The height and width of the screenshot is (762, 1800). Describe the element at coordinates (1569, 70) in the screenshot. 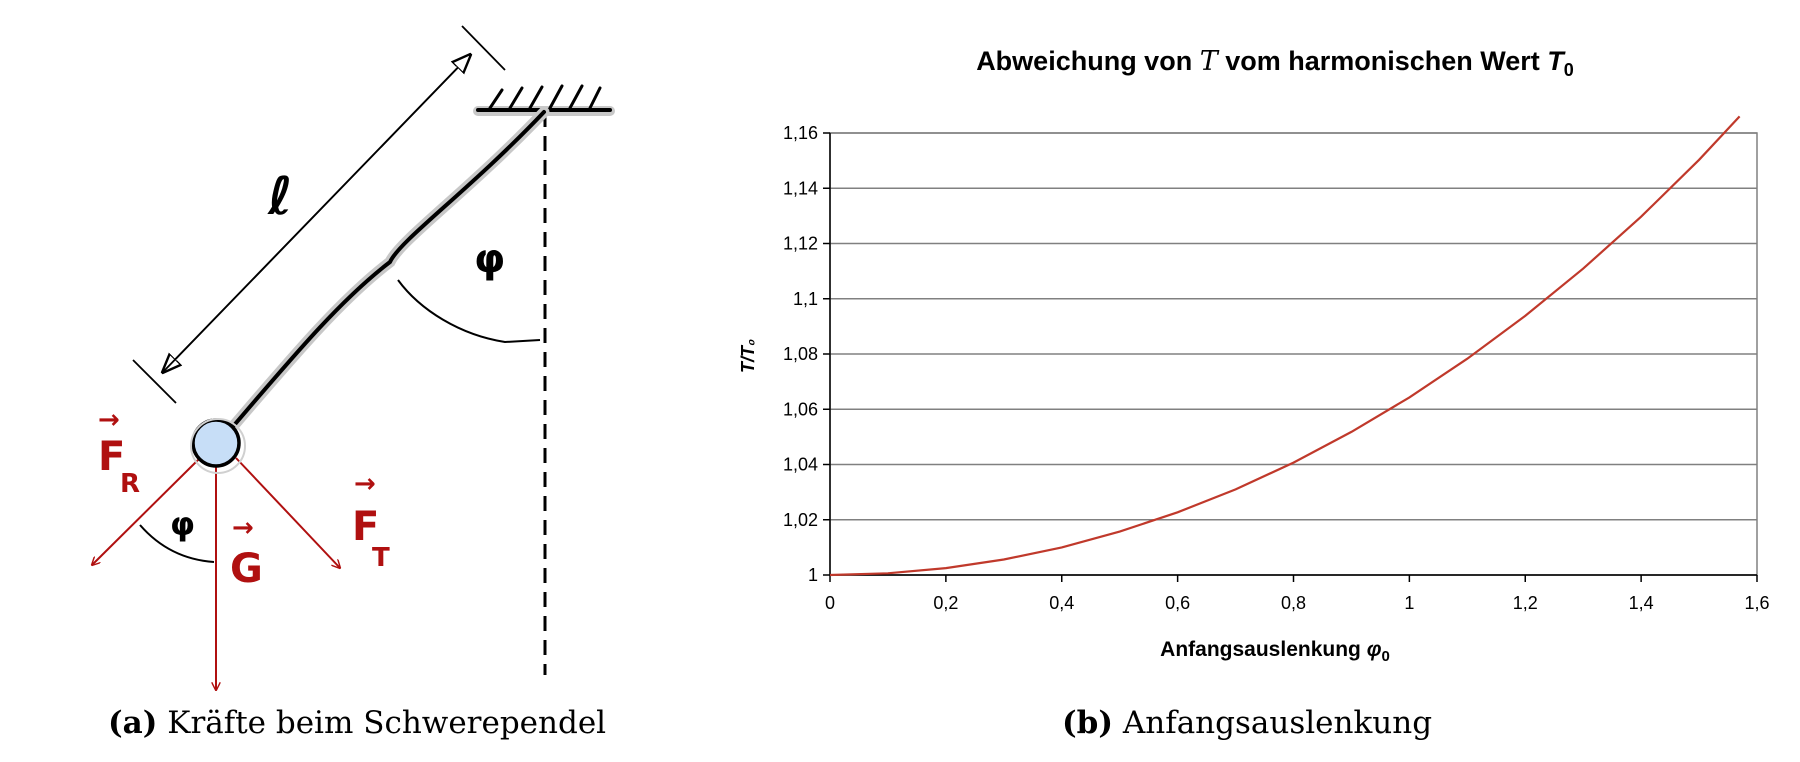

I see `chart-title-sub: 0` at that location.